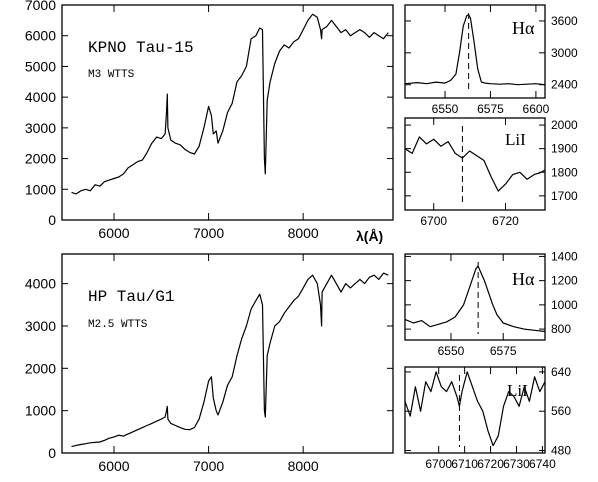 The height and width of the screenshot is (482, 598). Describe the element at coordinates (131, 297) in the screenshot. I see `star-name: HP Tau/G1` at that location.